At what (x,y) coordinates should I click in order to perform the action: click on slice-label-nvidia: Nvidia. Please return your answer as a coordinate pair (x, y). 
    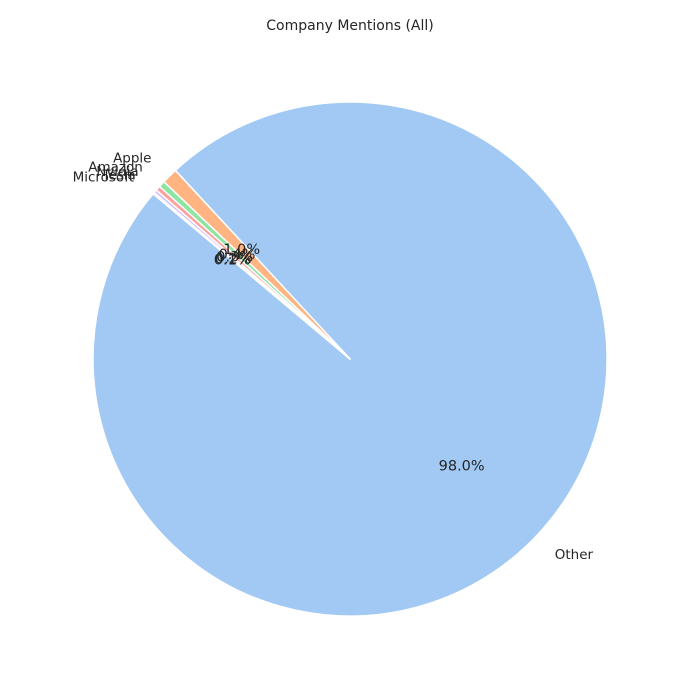
    Looking at the image, I should click on (117, 172).